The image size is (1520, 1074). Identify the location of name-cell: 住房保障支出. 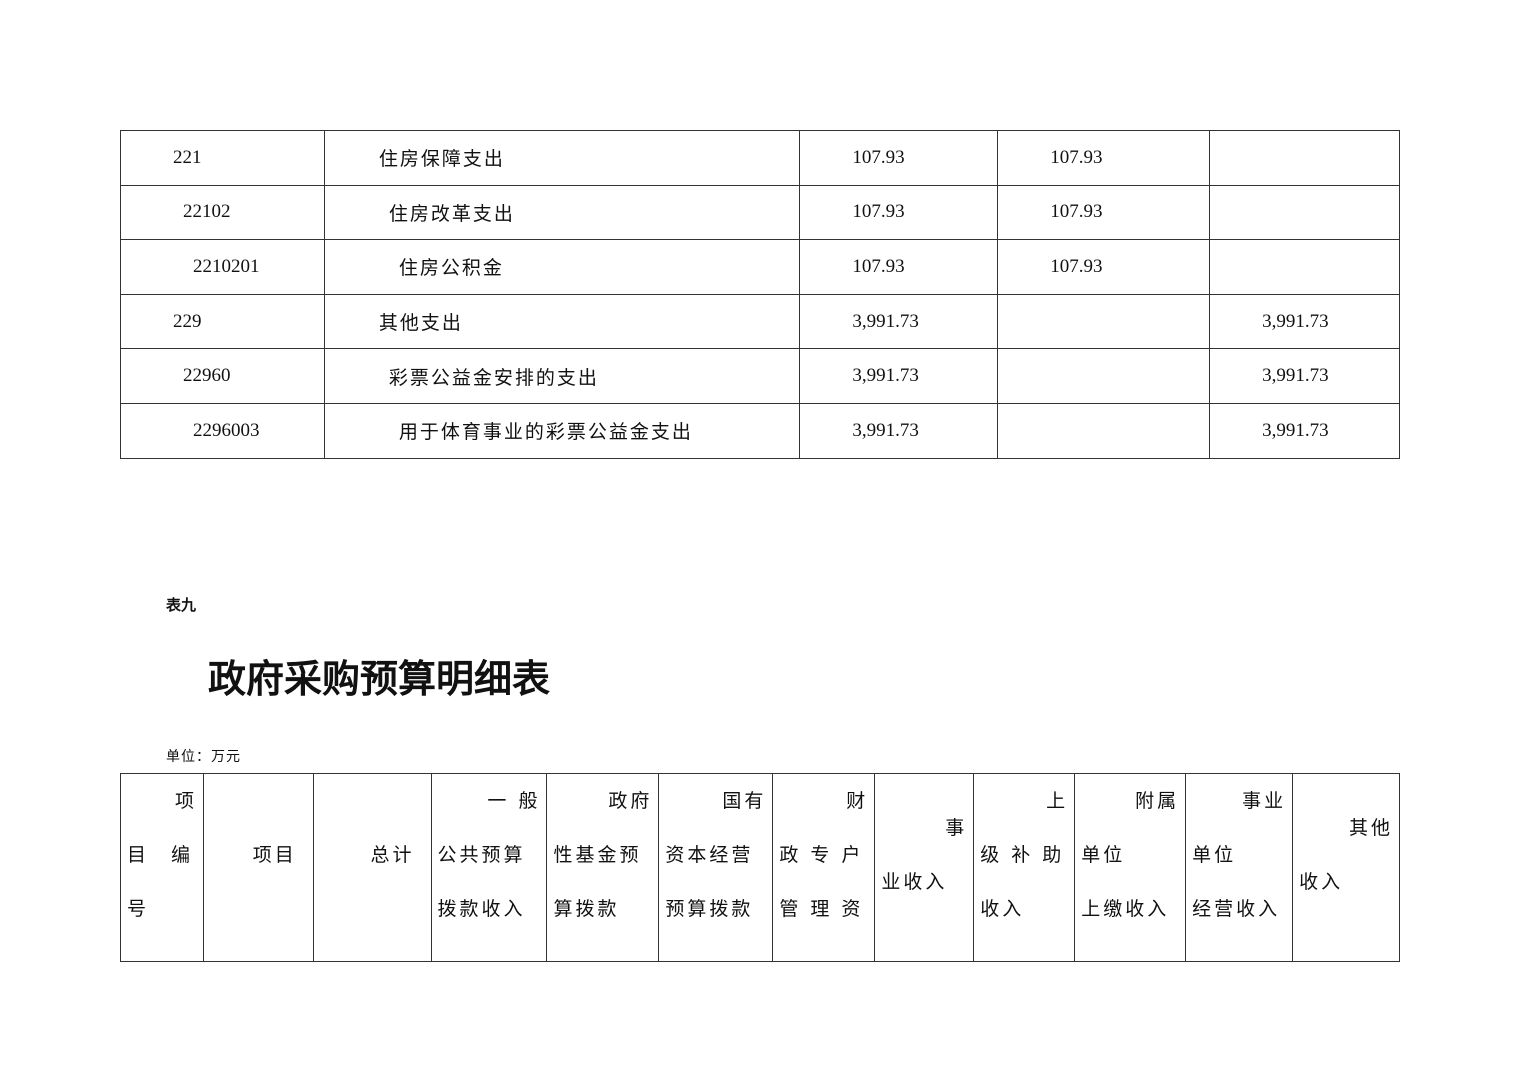
(562, 158).